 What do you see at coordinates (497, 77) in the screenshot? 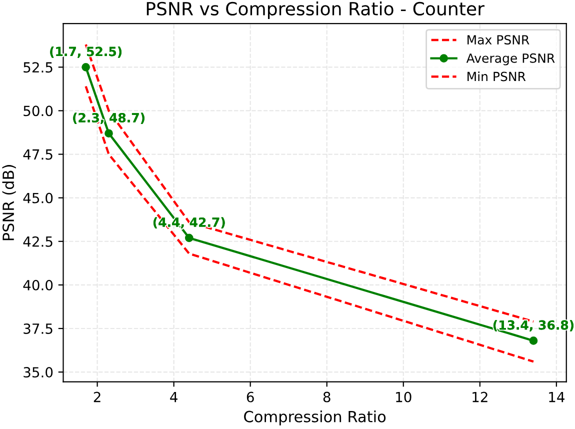
I see `legend-label: Min PSNR` at bounding box center [497, 77].